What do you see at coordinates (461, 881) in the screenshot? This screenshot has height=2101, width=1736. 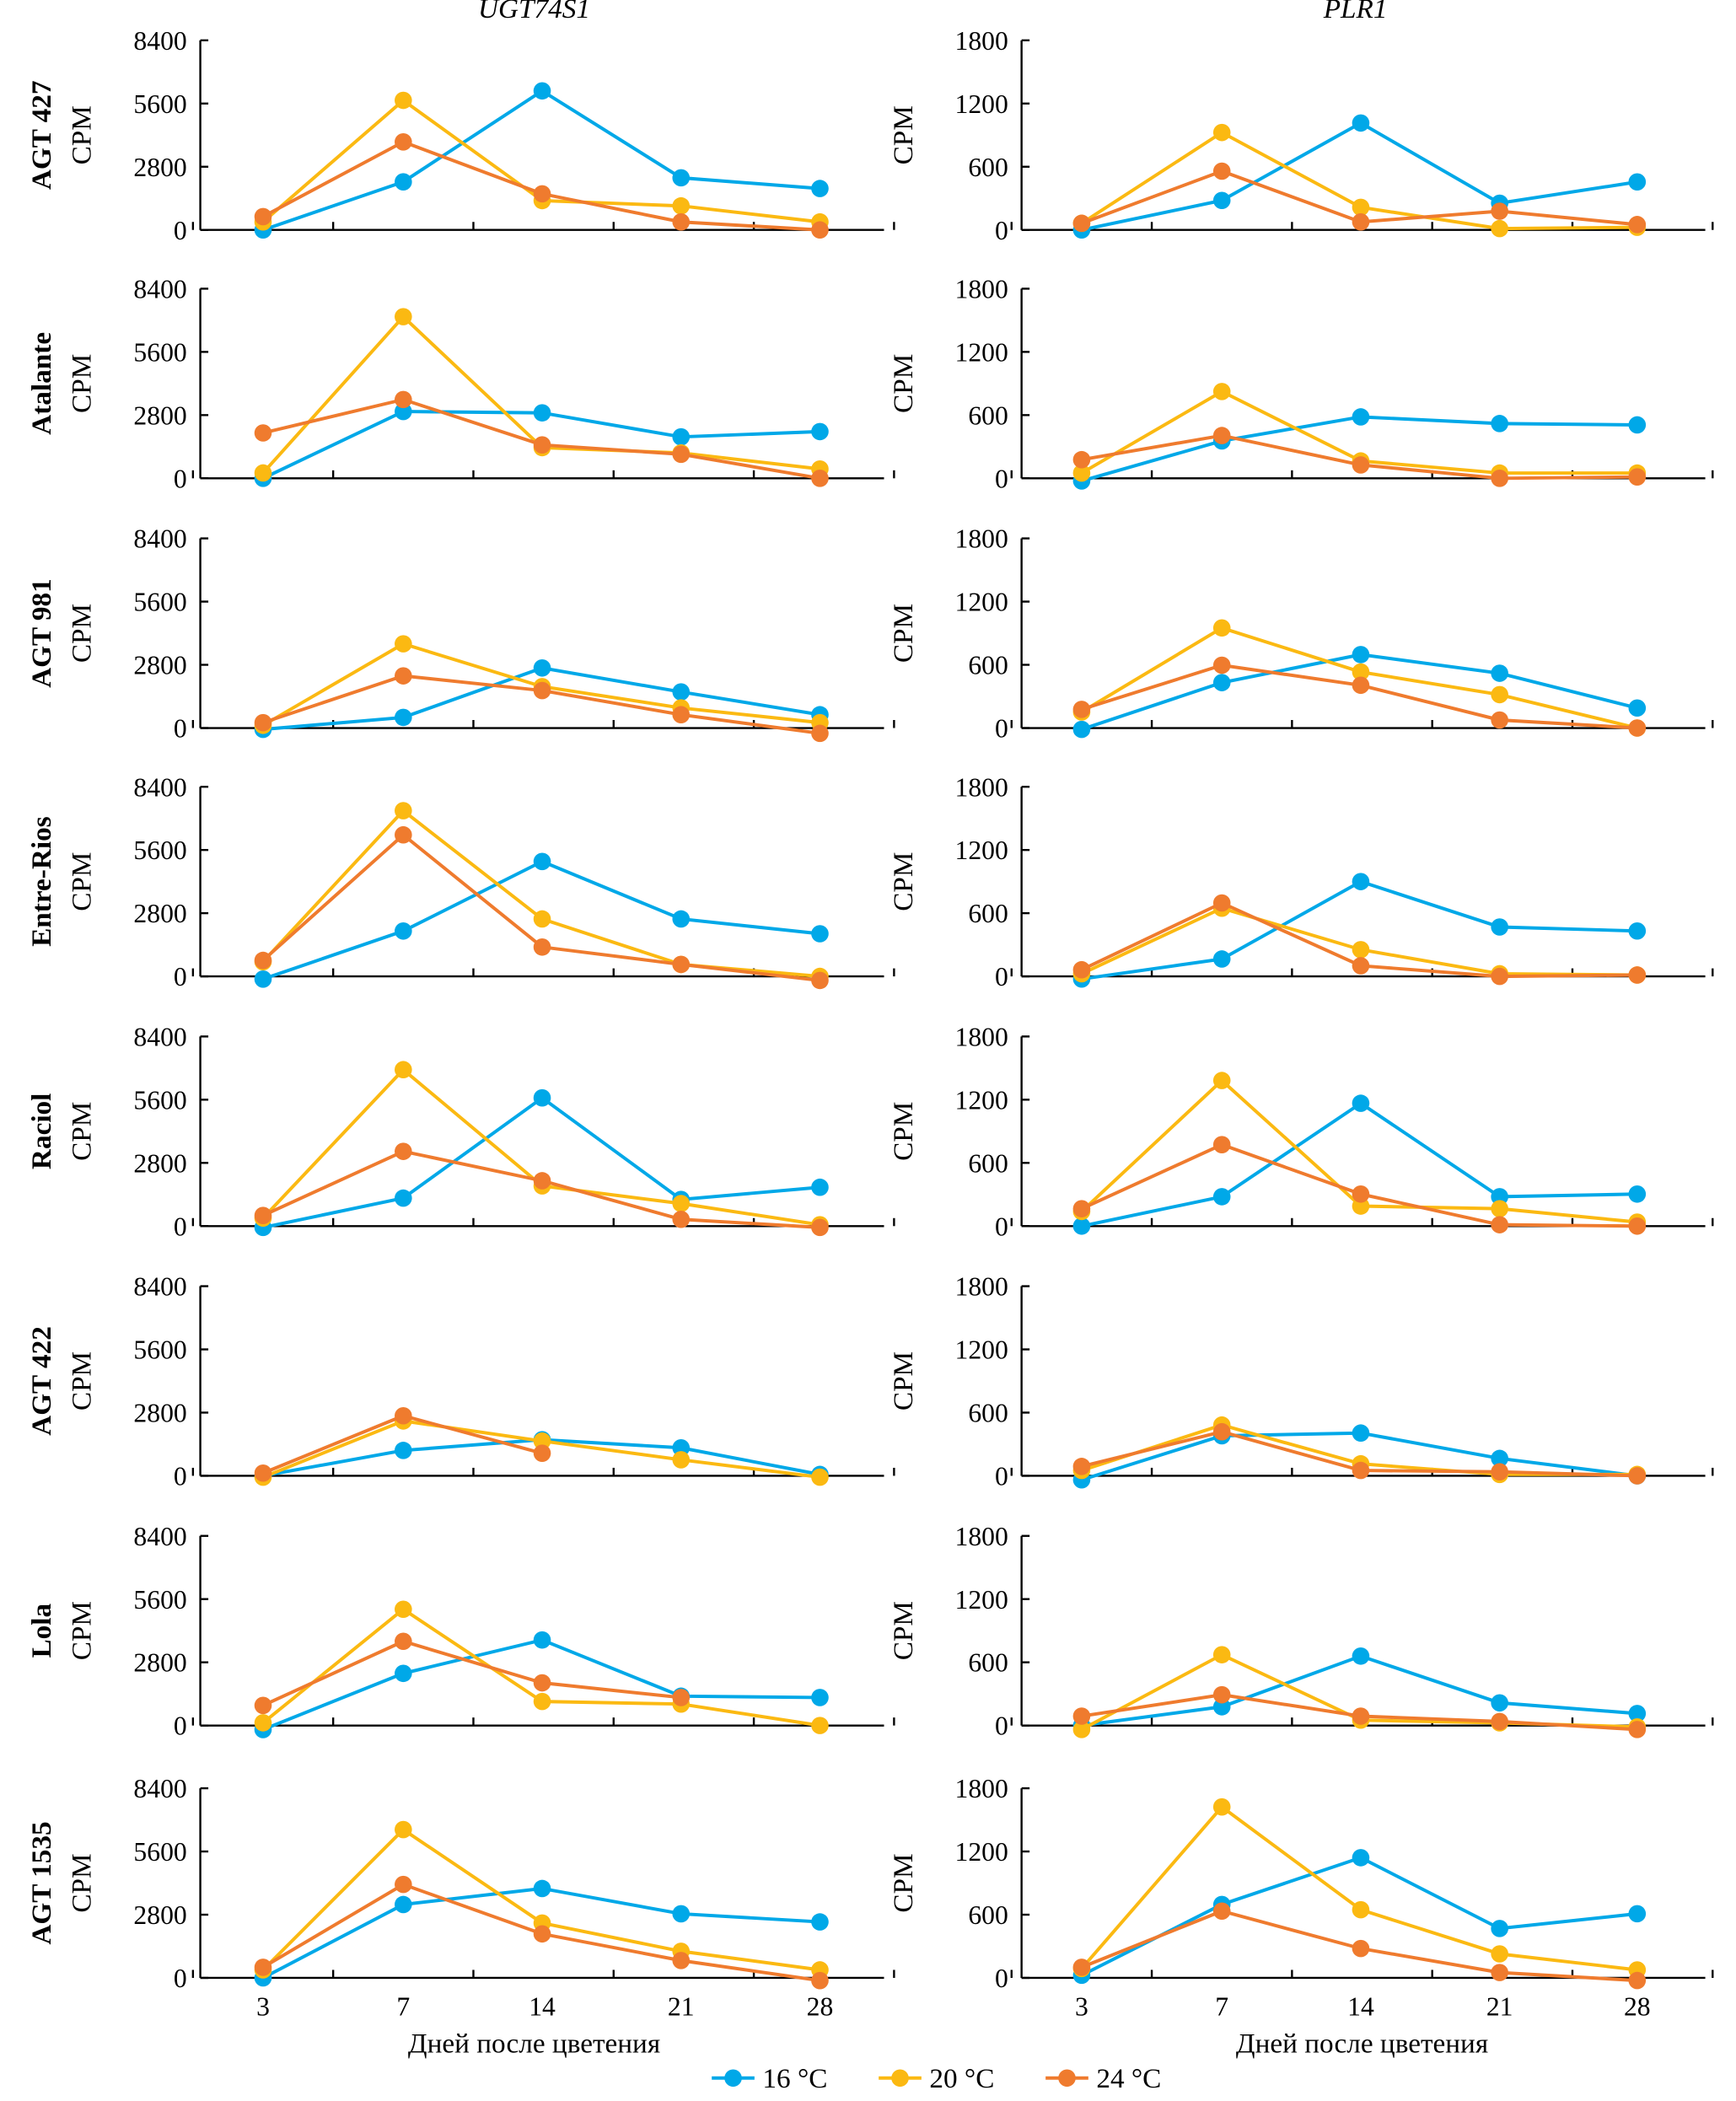 I see `panel-entre-rios-ugt74s1: 0 2800 5600 8400 Entre-Rios CPM` at bounding box center [461, 881].